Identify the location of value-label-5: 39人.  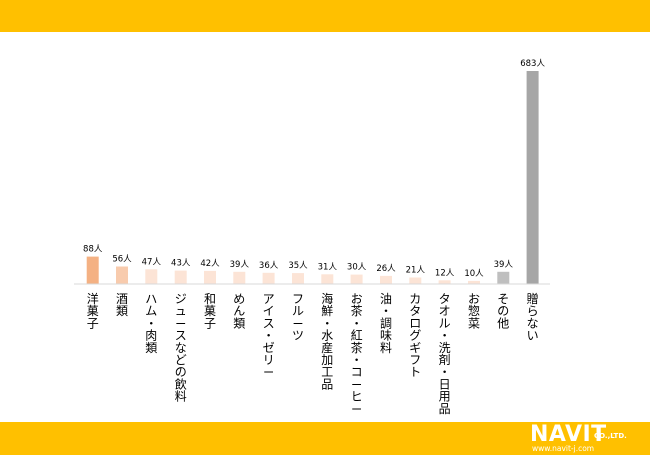
(240, 265).